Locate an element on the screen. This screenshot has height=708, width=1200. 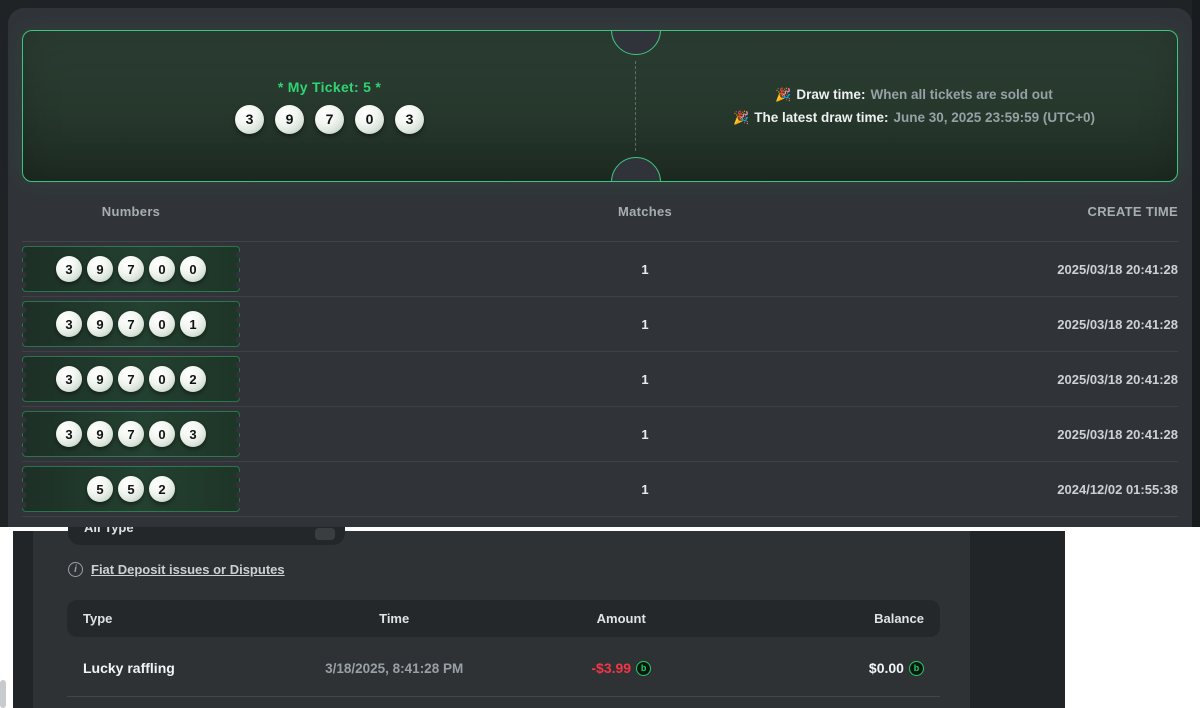
numbers-pill: 3 9 7 0 3 is located at coordinates (131, 434).